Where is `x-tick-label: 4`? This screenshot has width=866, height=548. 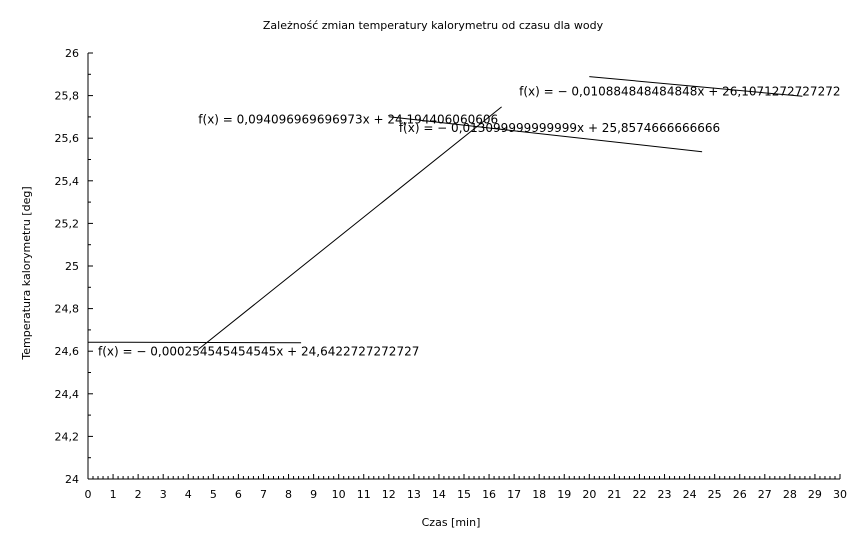 x-tick-label: 4 is located at coordinates (188, 494).